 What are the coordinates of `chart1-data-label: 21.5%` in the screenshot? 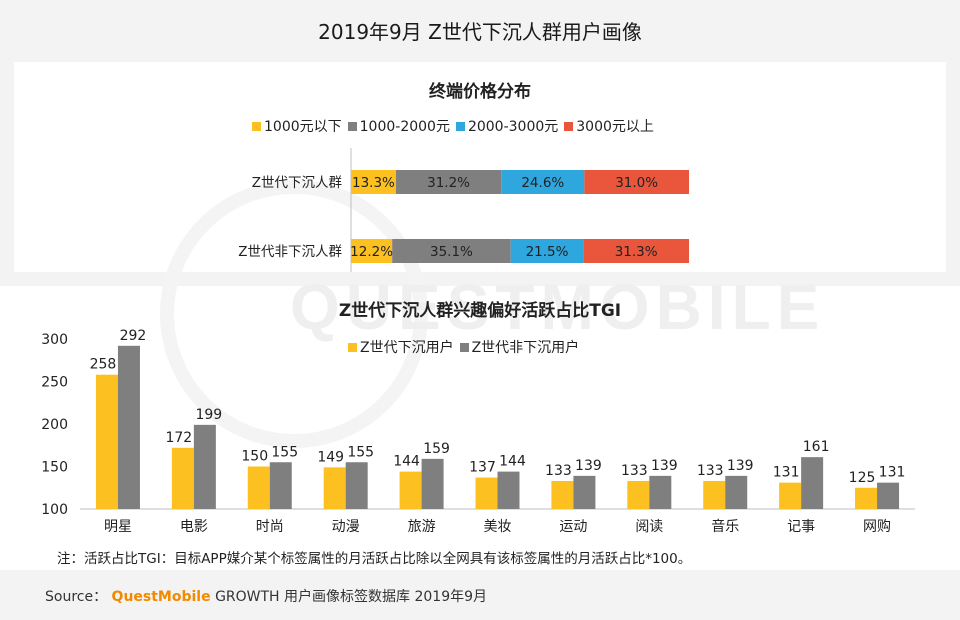 It's located at (547, 252).